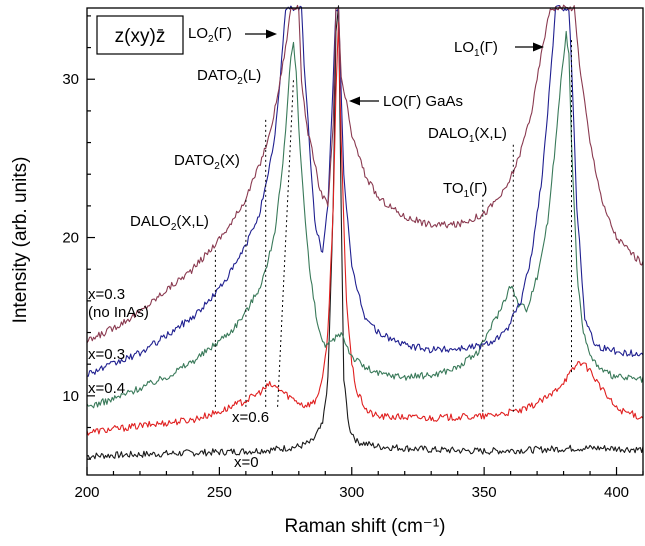 The image size is (645, 546). I want to click on x-tick-label-250: 250, so click(219, 492).